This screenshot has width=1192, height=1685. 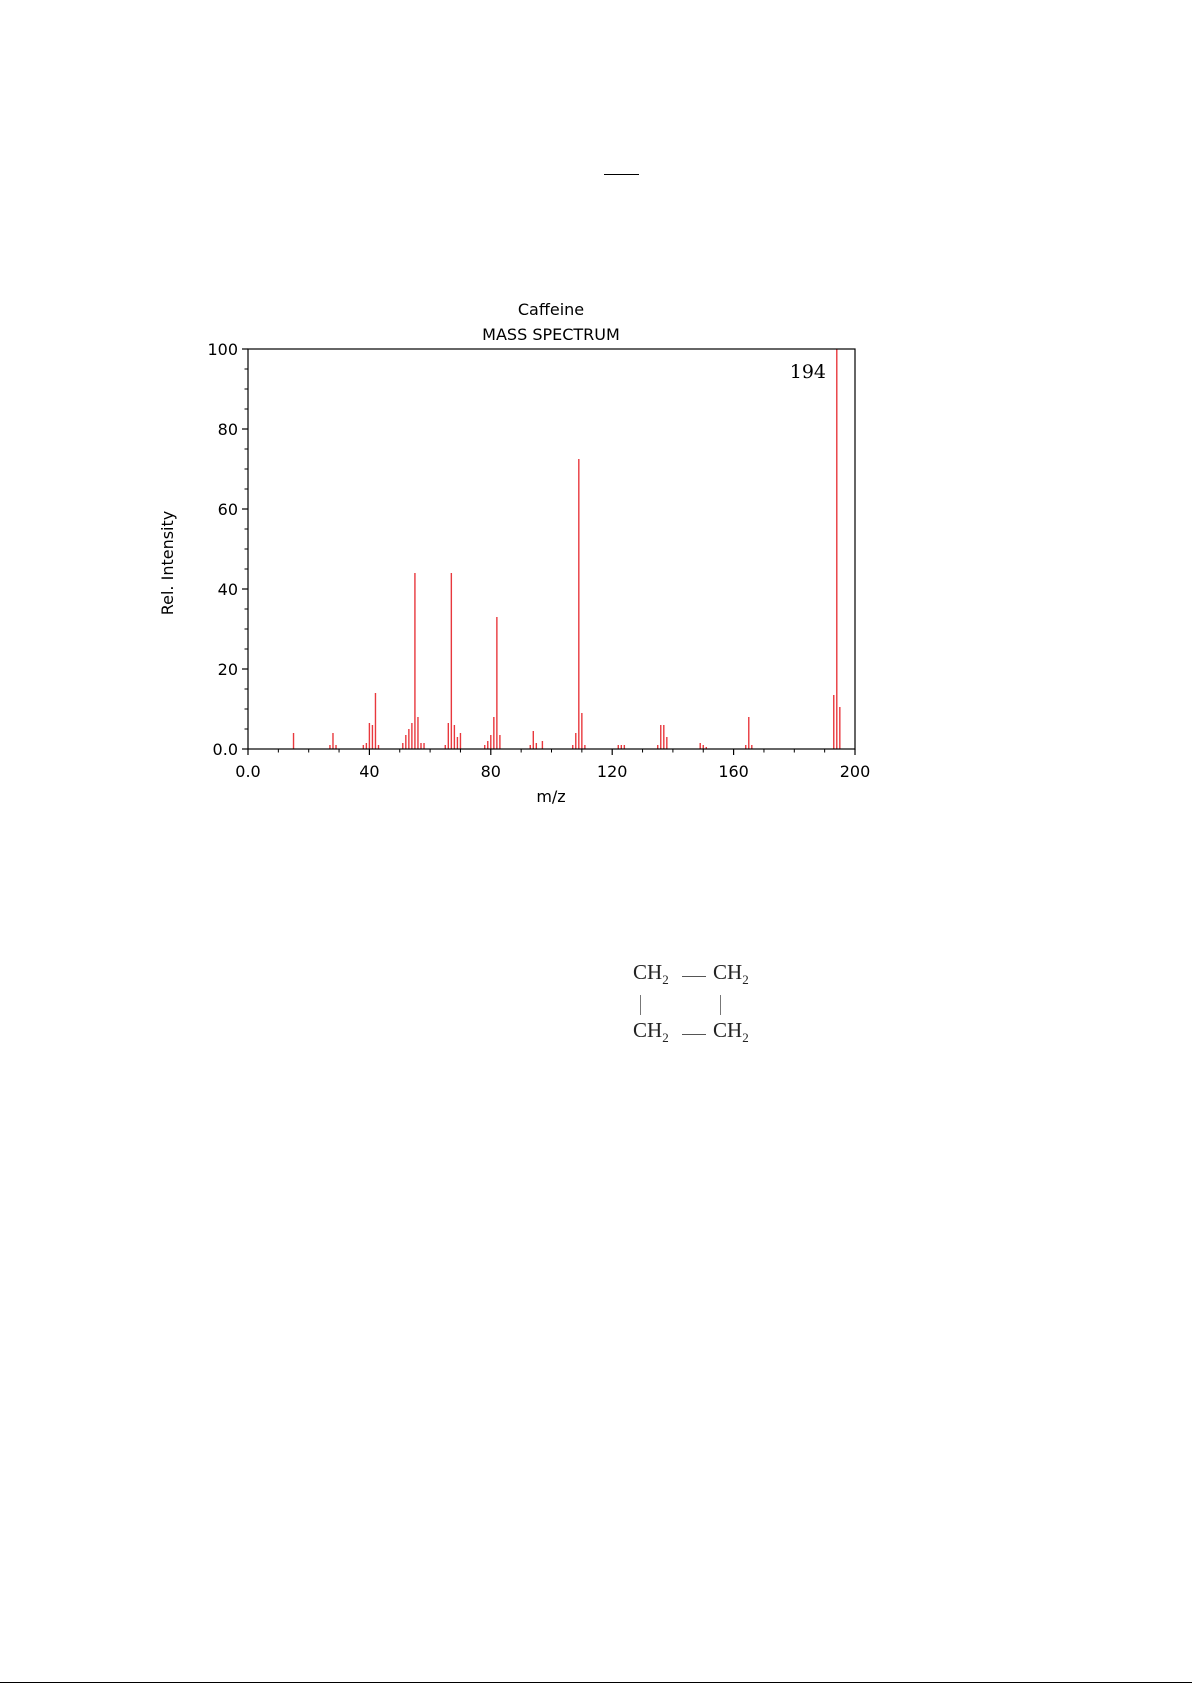 What do you see at coordinates (222, 349) in the screenshot?
I see `y-tick-label: 100` at bounding box center [222, 349].